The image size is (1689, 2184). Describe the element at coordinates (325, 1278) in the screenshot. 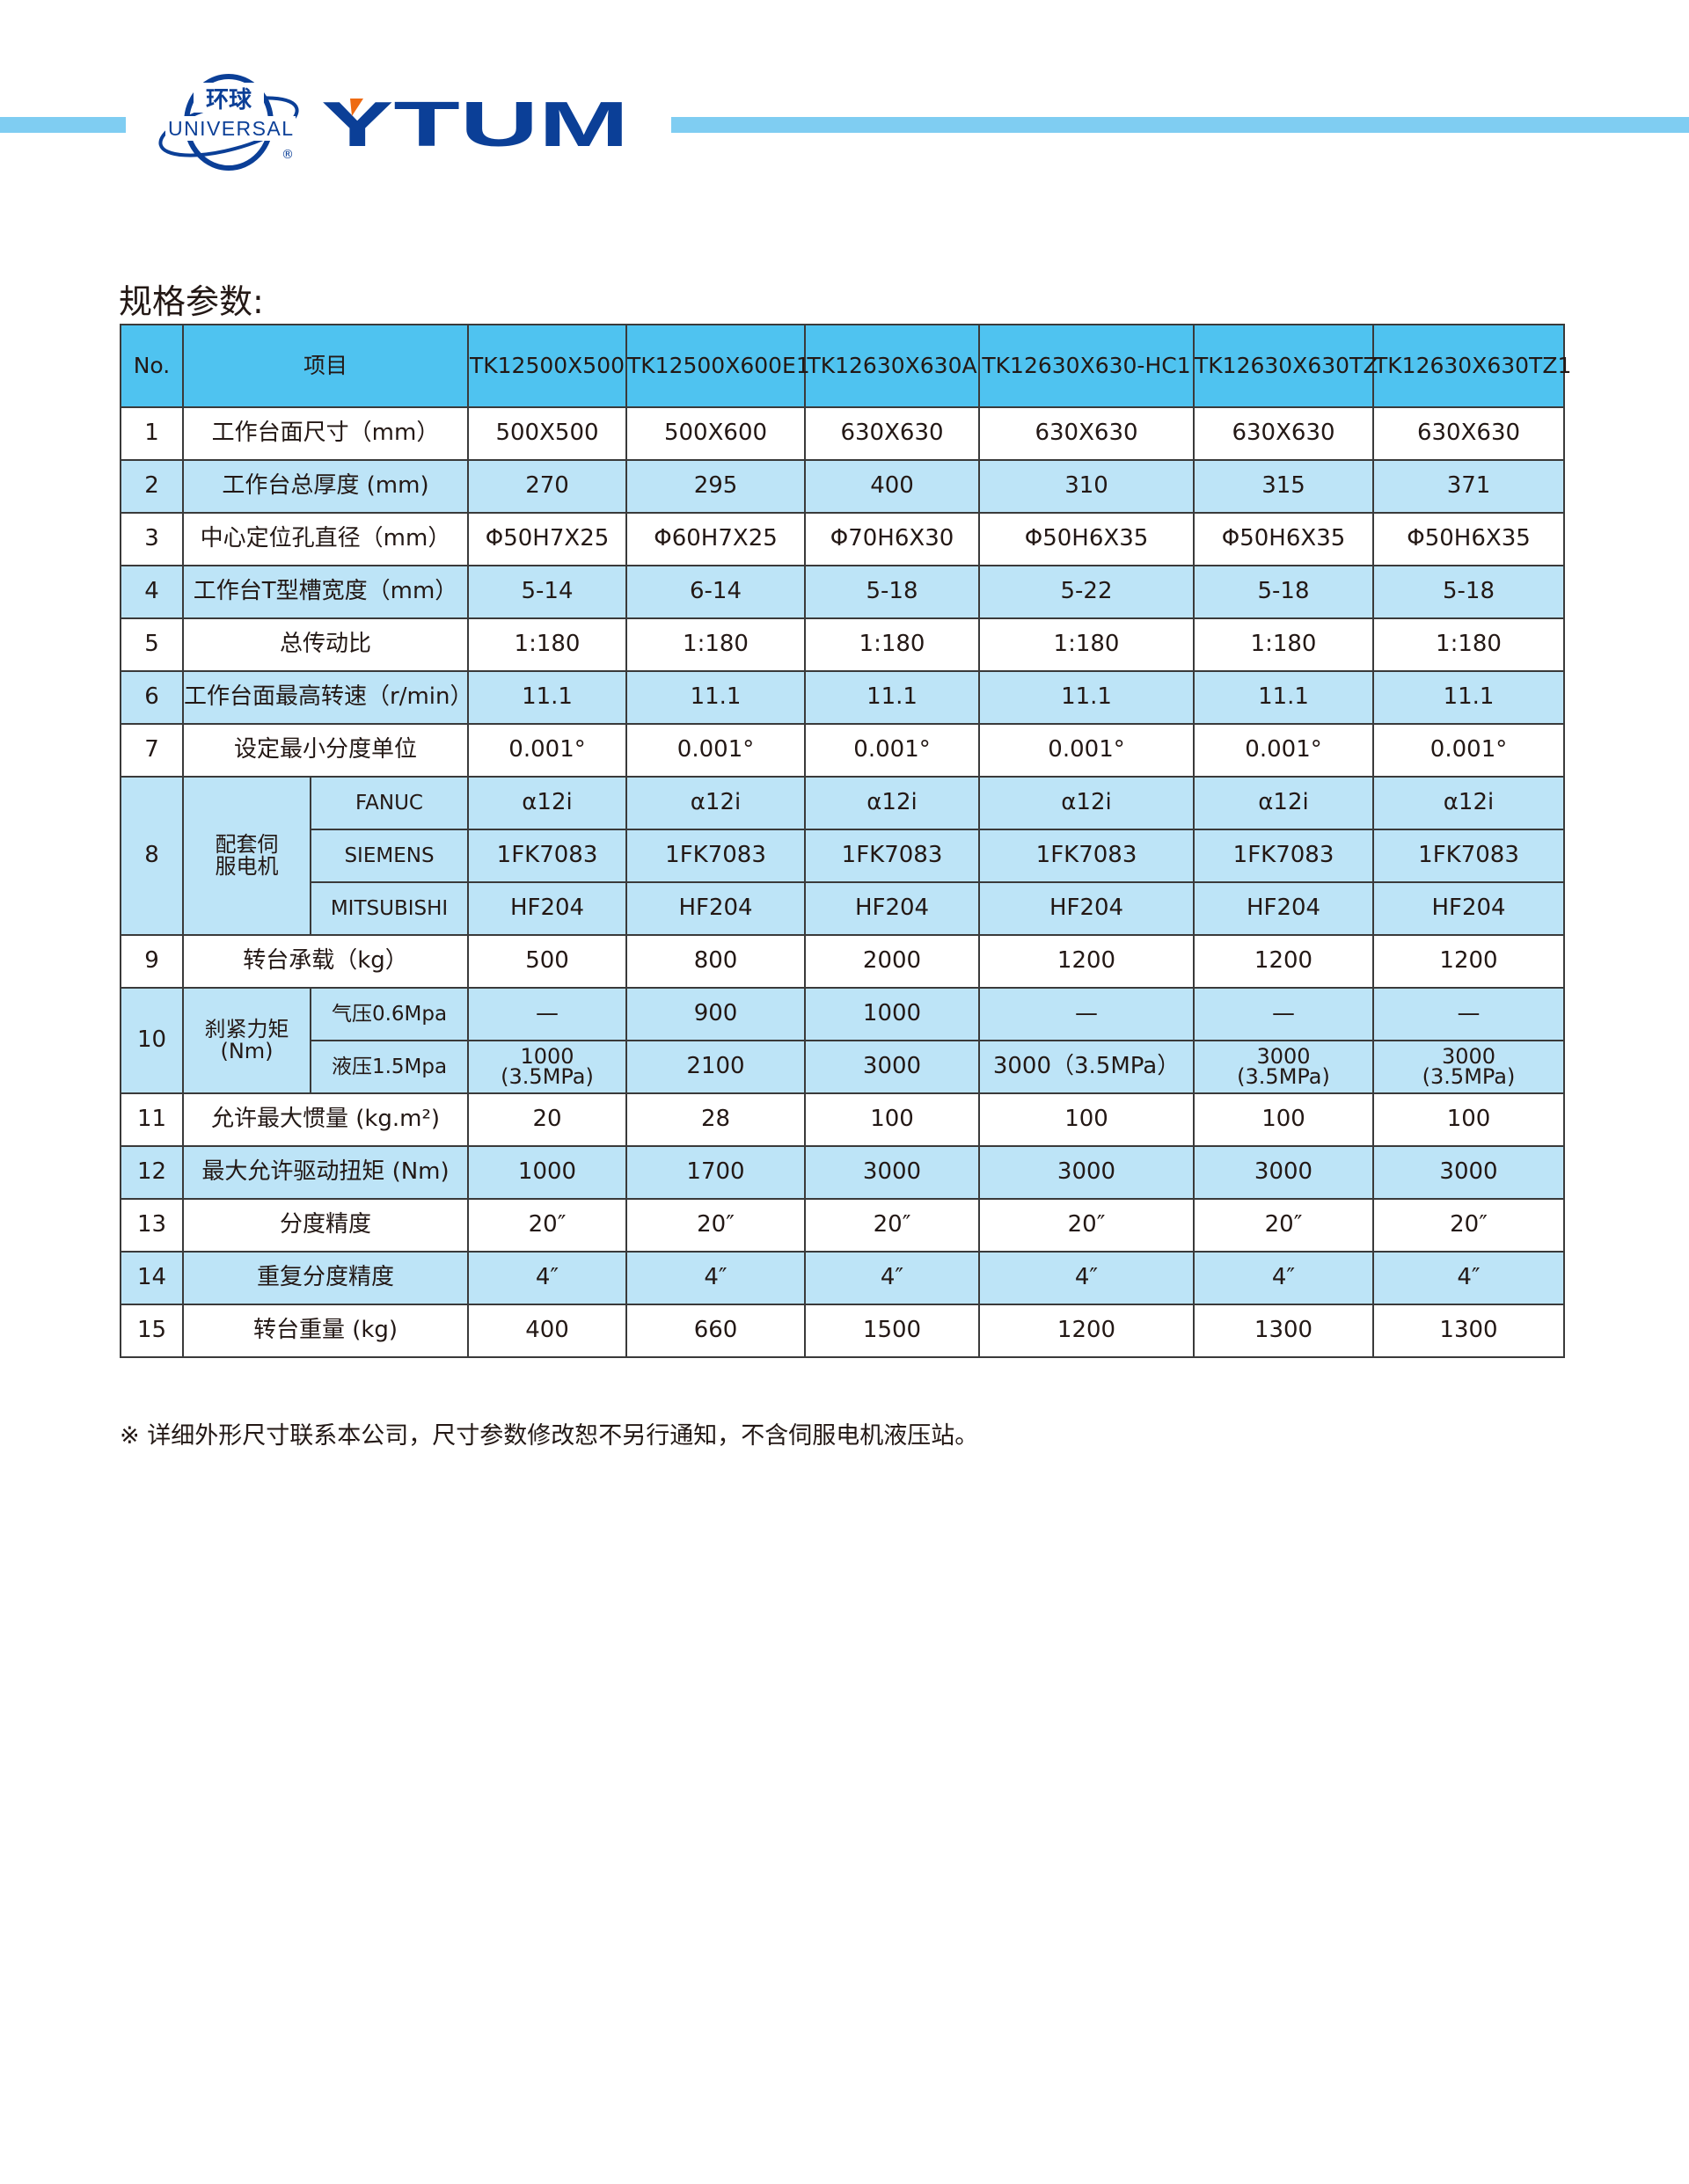

I see `row-label: 重复分度精度` at that location.